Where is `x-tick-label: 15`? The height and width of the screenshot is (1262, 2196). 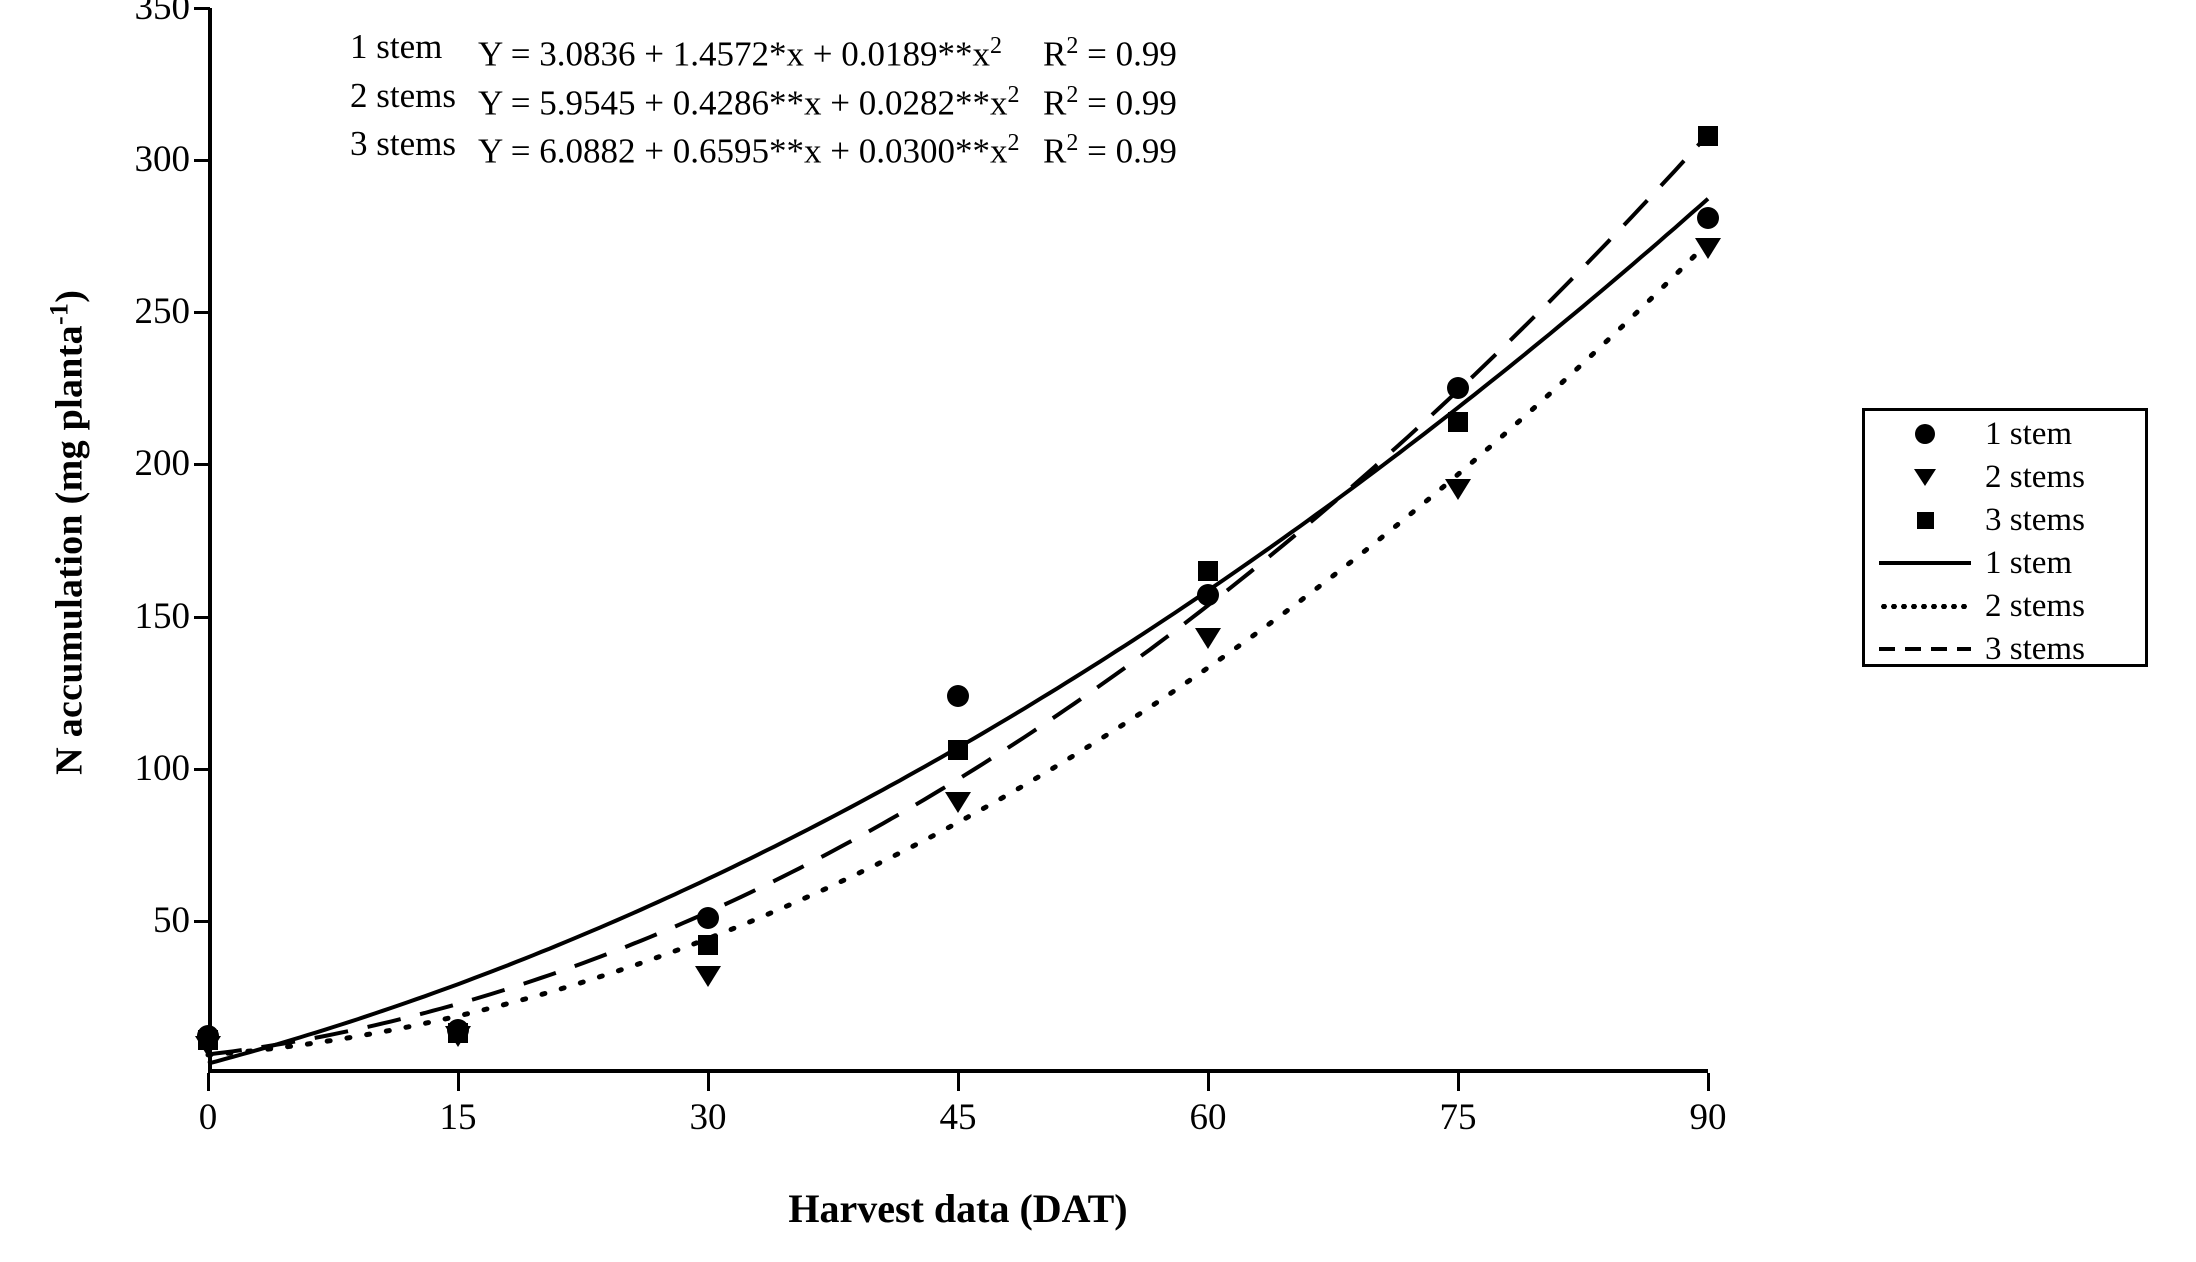 x-tick-label: 15 is located at coordinates (458, 1117).